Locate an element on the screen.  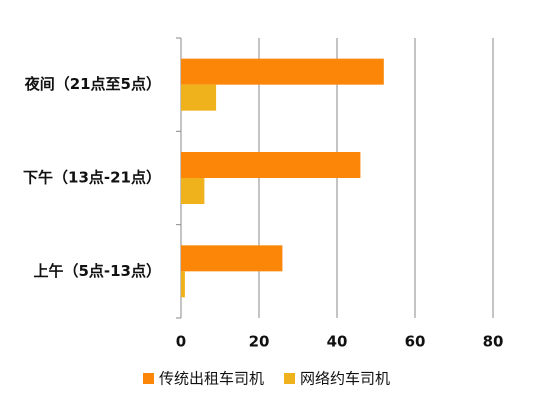
legend: 传统出租车司机 网络约车司机 is located at coordinates (266, 379).